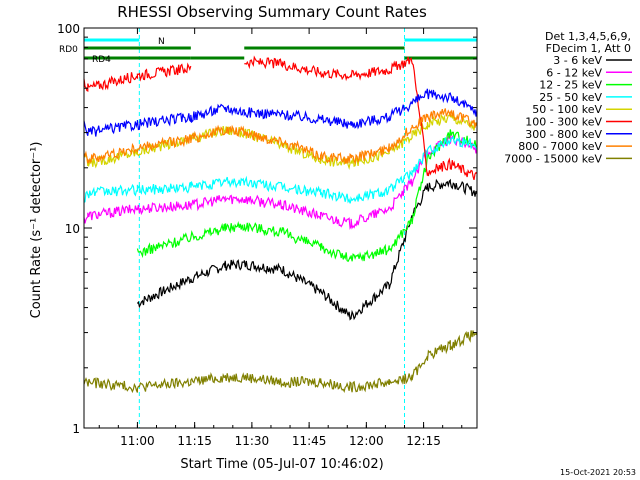 The height and width of the screenshot is (480, 640). Describe the element at coordinates (577, 60) in the screenshot. I see `legend-label-0: 3 - 6 keV` at that location.